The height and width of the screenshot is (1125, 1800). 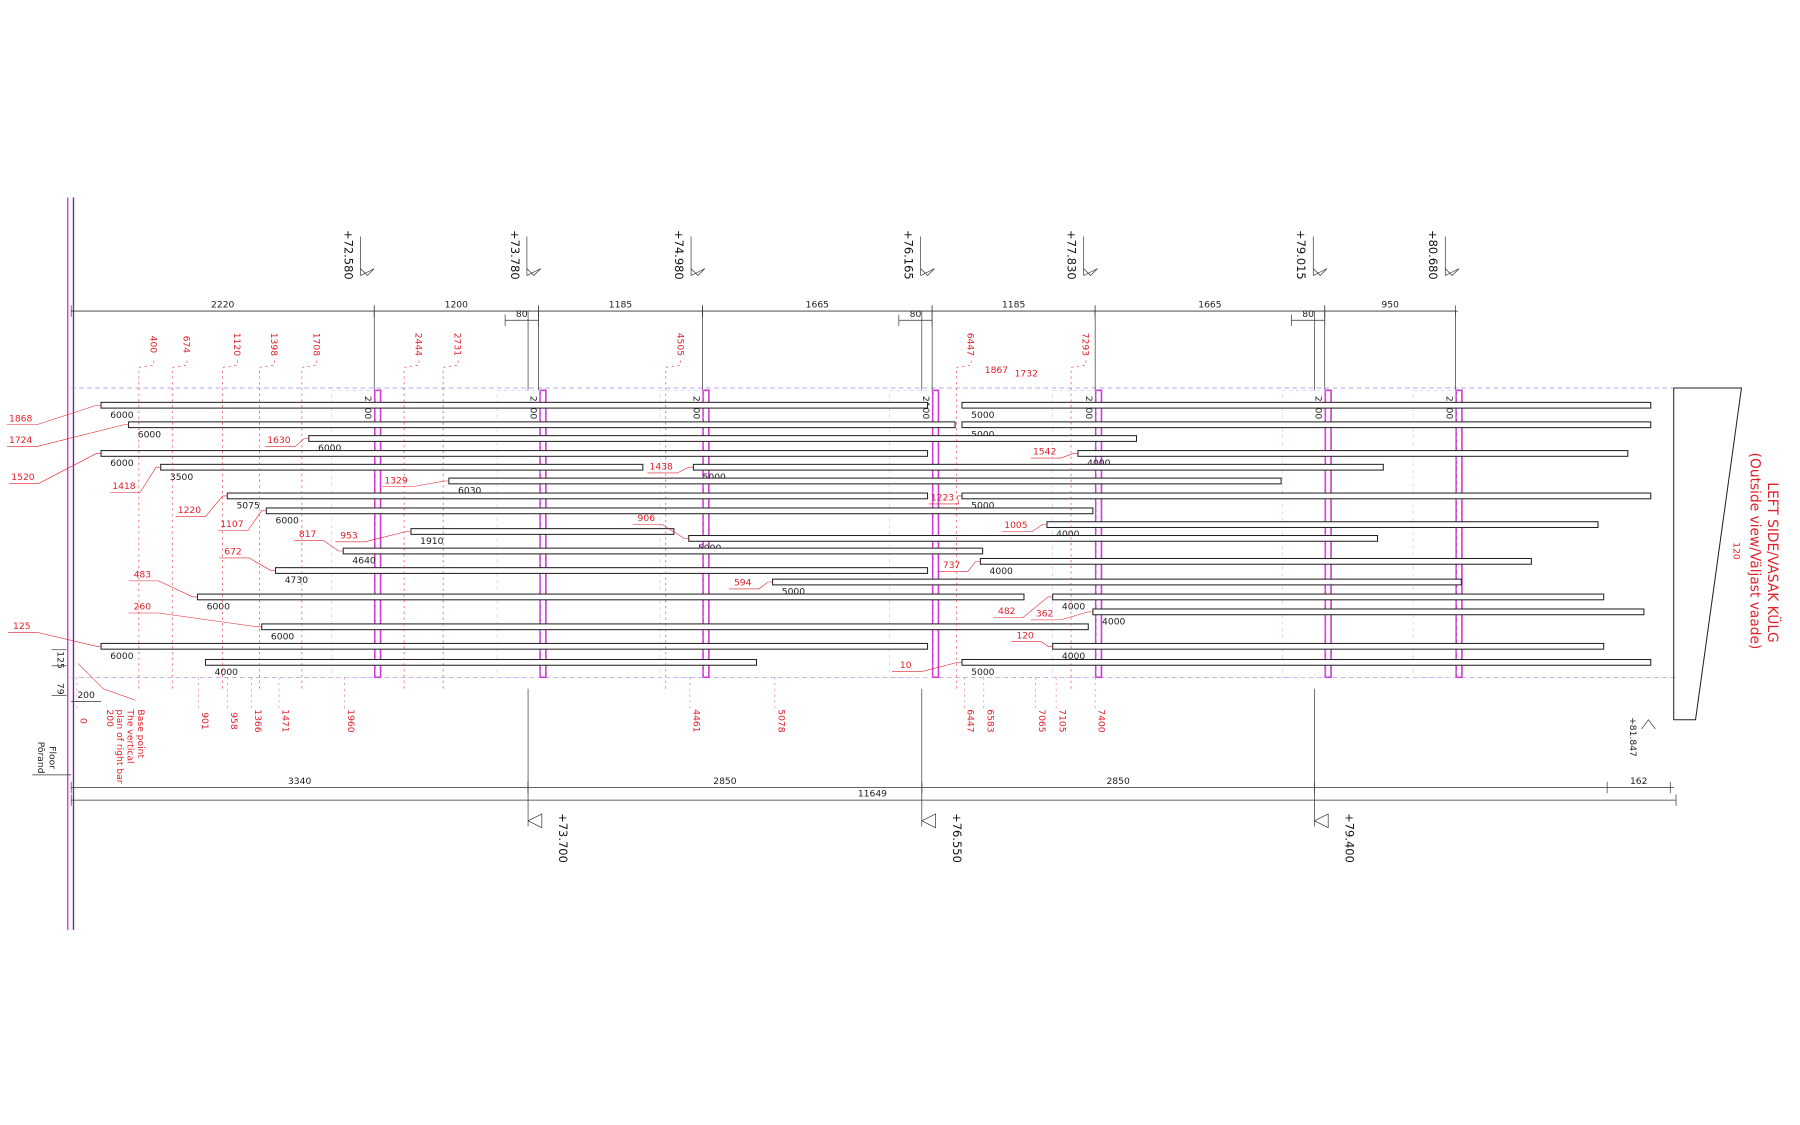 What do you see at coordinates (906, 665) in the screenshot?
I see `offset-label: 10` at bounding box center [906, 665].